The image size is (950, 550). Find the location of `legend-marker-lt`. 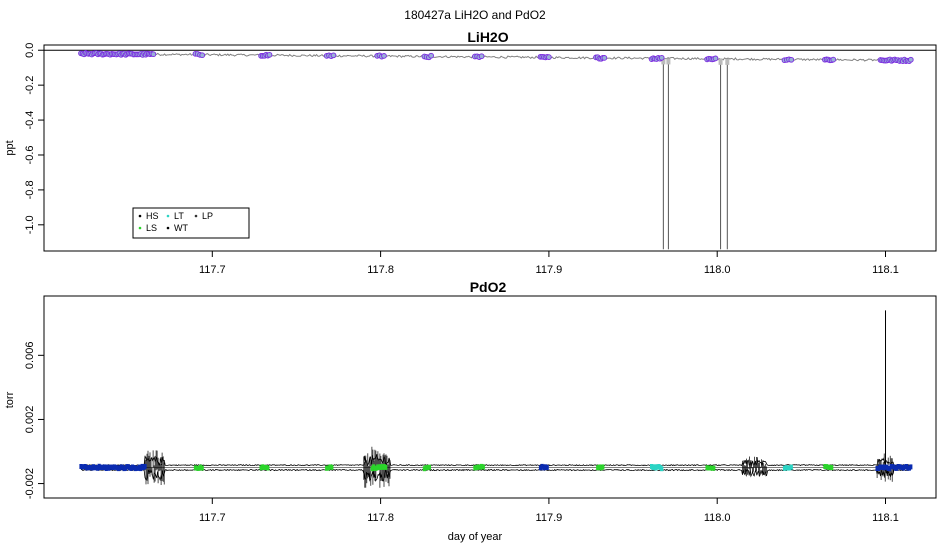

legend-marker-lt is located at coordinates (168, 216).